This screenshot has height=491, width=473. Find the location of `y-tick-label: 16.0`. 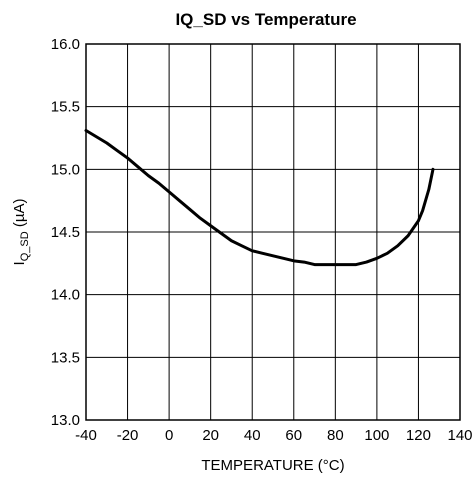

y-tick-label: 16.0 is located at coordinates (65, 44).